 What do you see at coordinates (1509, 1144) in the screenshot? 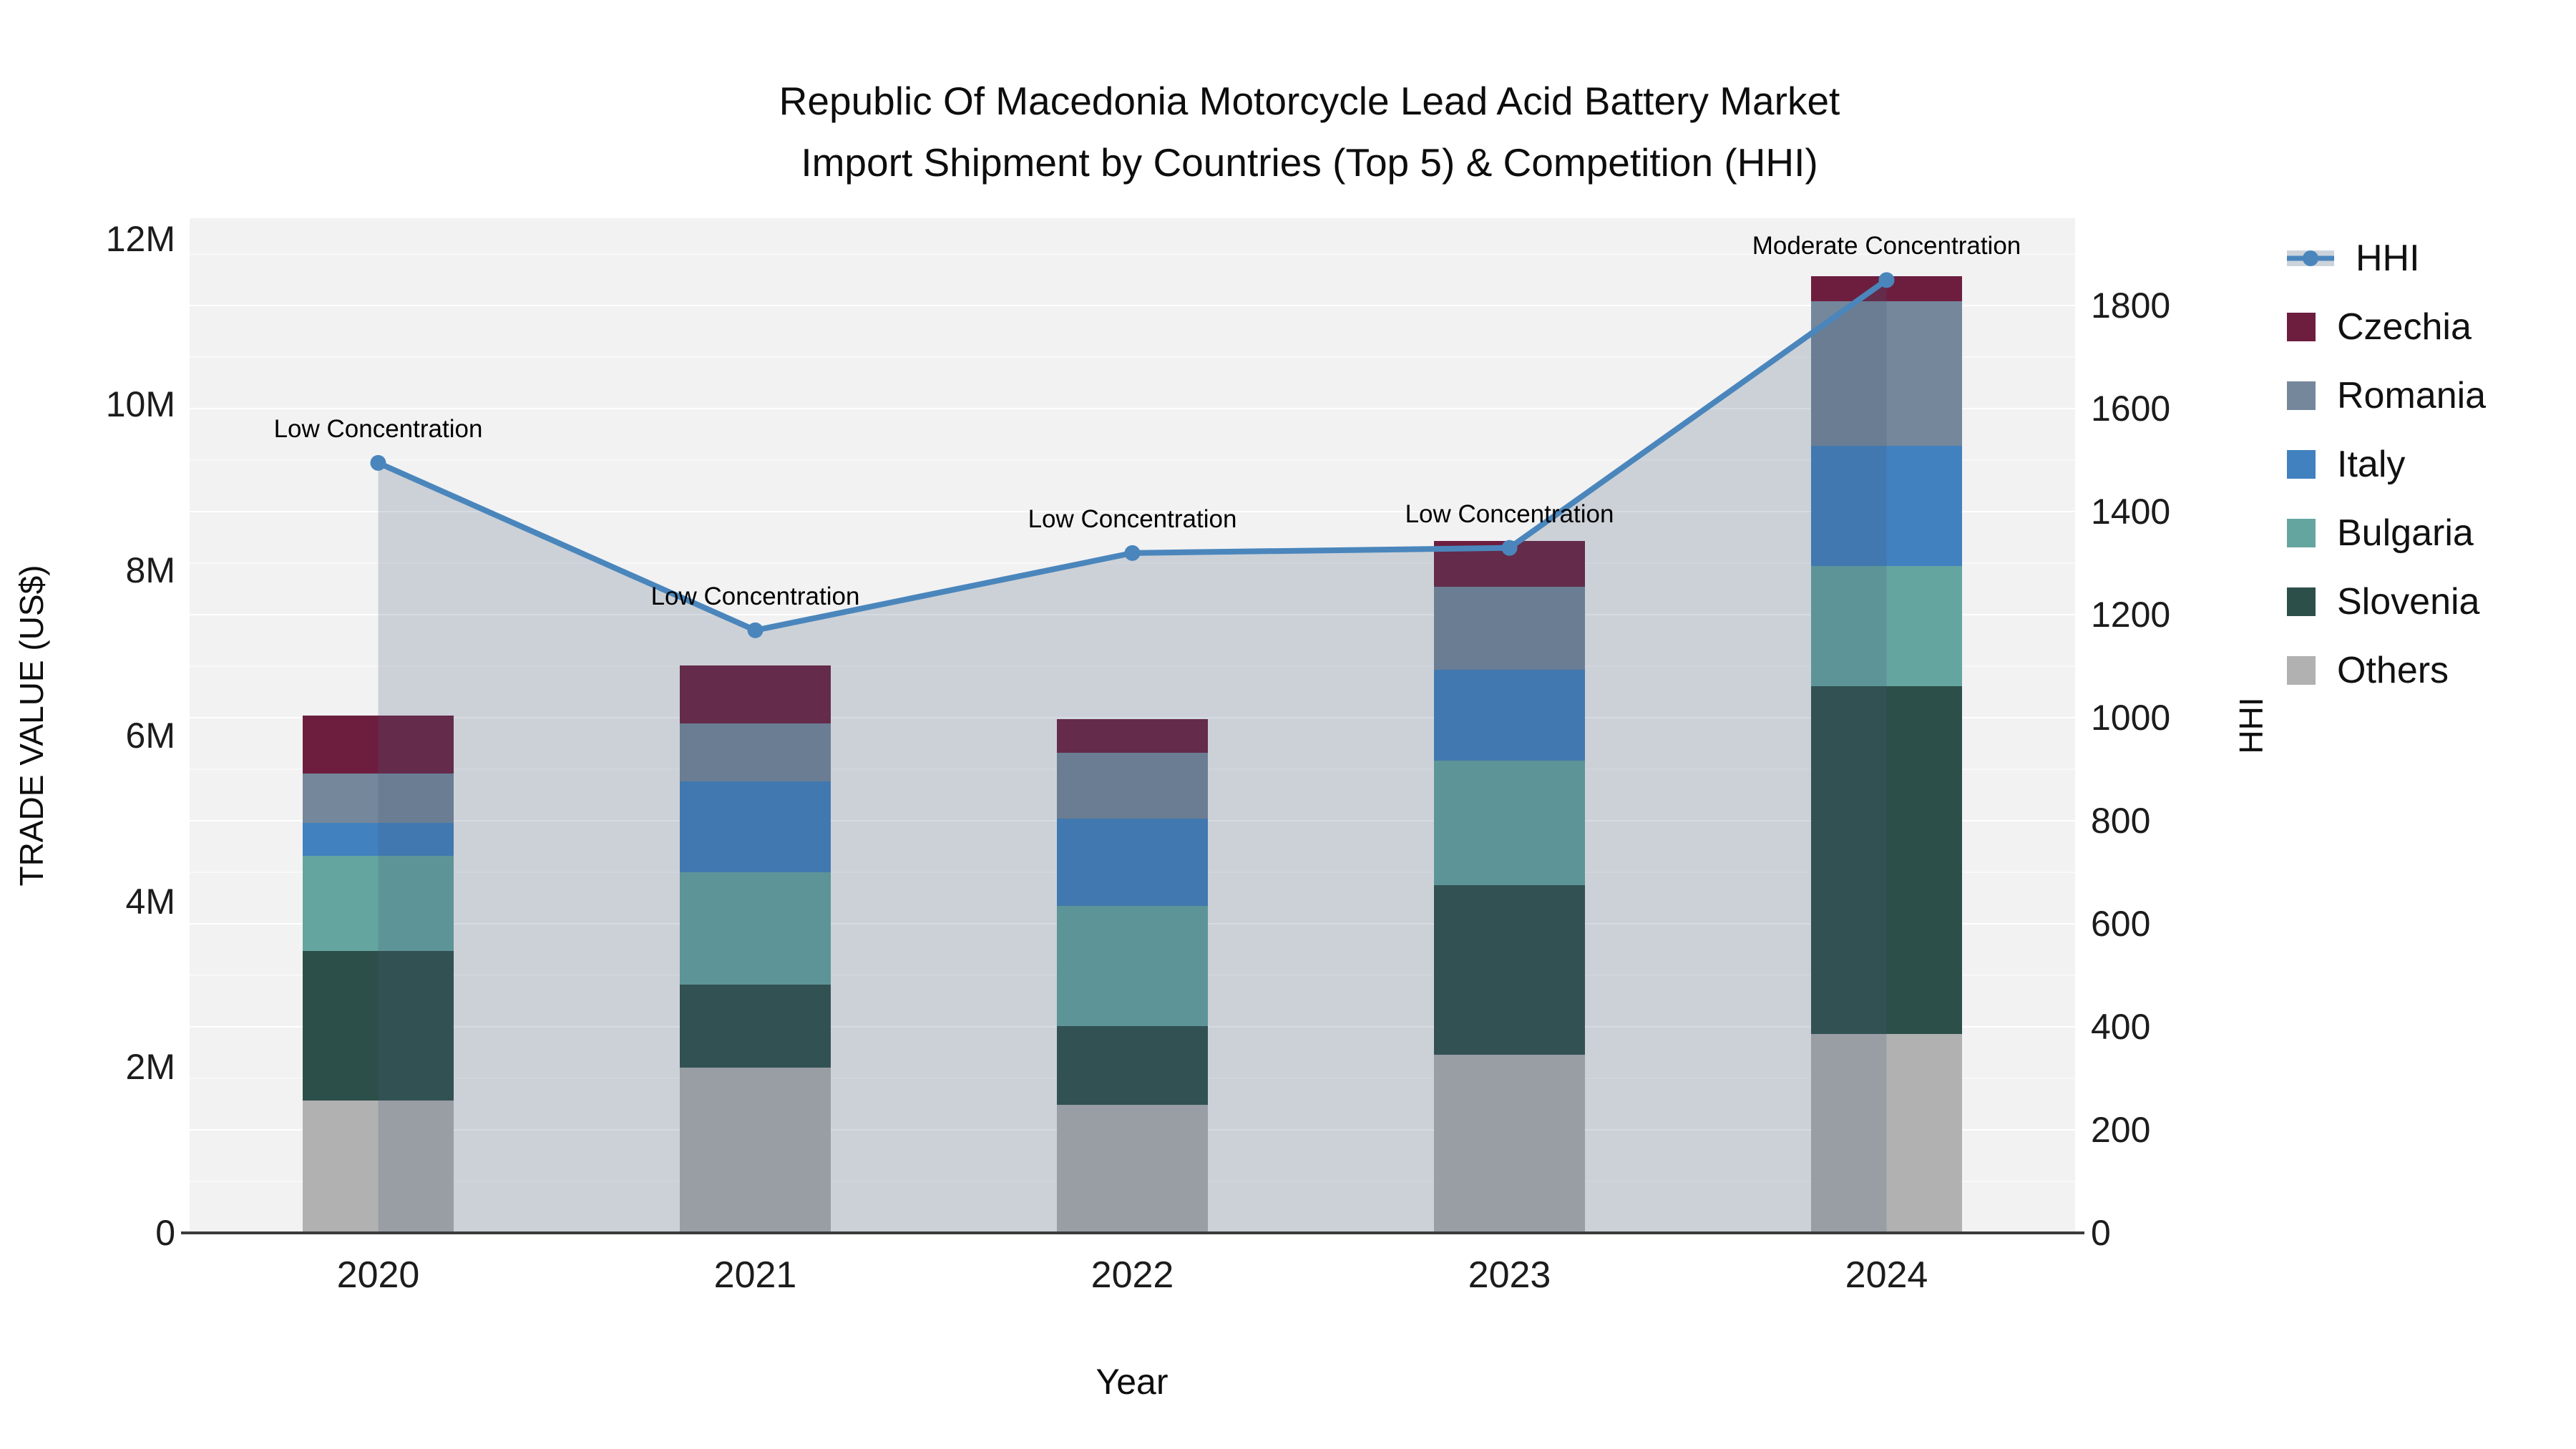
I see `bar-segment-others-2023` at bounding box center [1509, 1144].